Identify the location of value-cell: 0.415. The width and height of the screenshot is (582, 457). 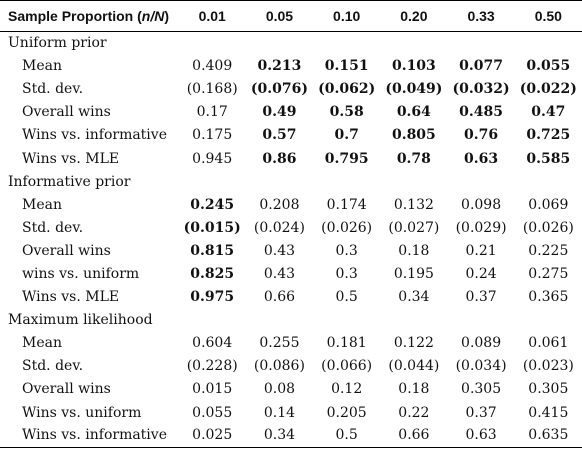
(548, 412).